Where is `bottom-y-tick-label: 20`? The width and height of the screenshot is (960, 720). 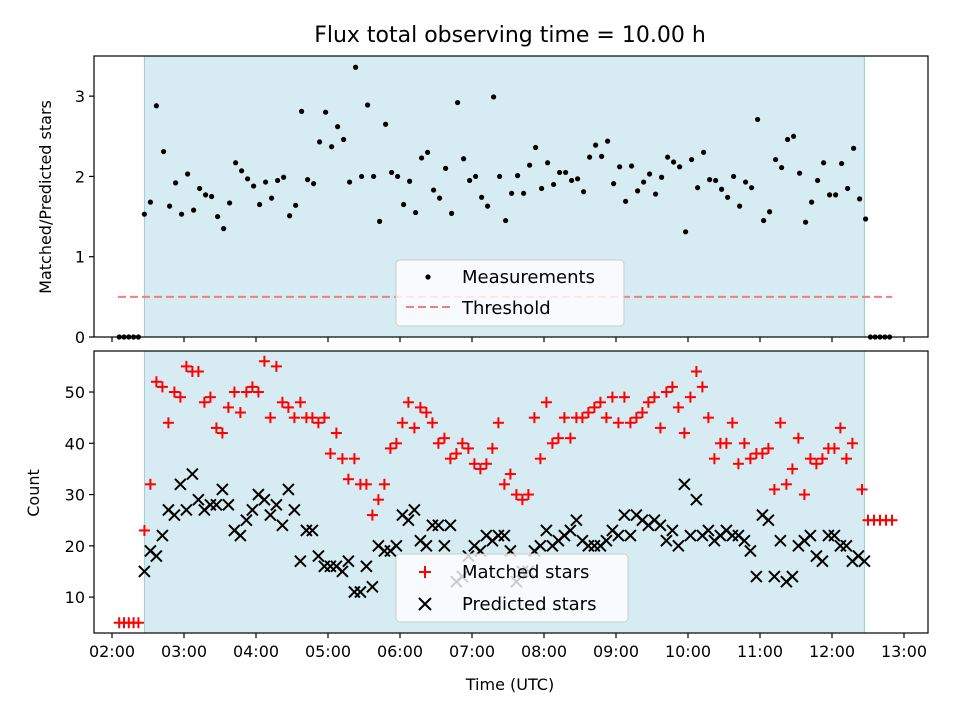
bottom-y-tick-label: 20 is located at coordinates (75, 546).